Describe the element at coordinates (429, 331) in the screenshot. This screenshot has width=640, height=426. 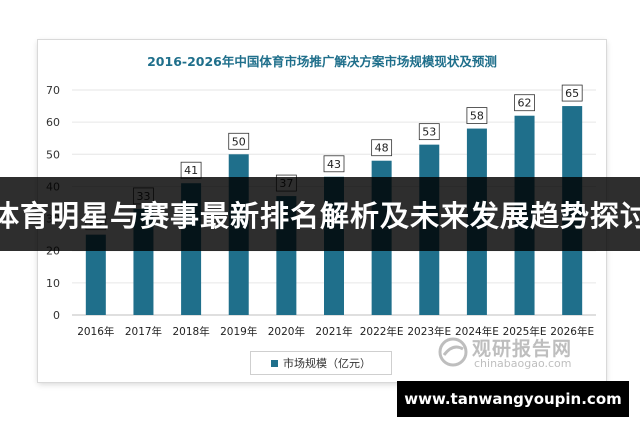
I see `x-tick-label: 2023年E` at that location.